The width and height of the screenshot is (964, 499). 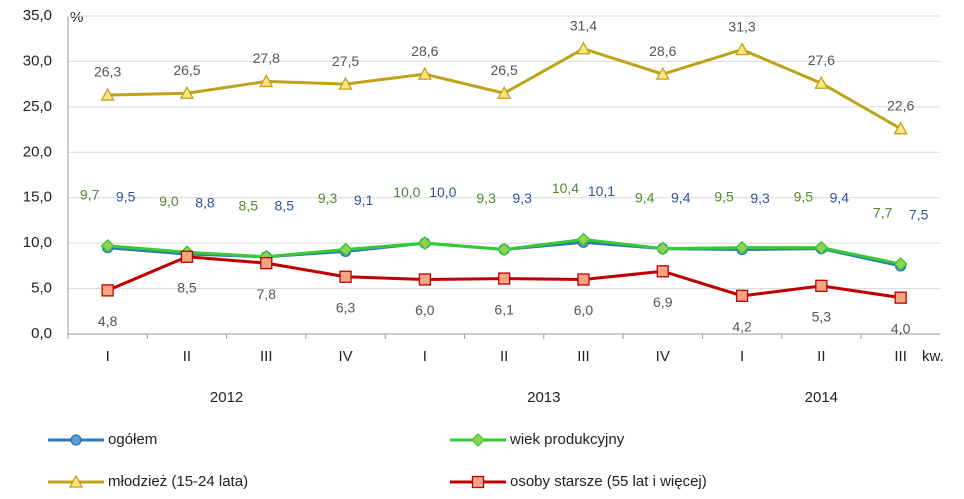 What do you see at coordinates (37, 60) in the screenshot?
I see `y-tick-label: 30,0` at bounding box center [37, 60].